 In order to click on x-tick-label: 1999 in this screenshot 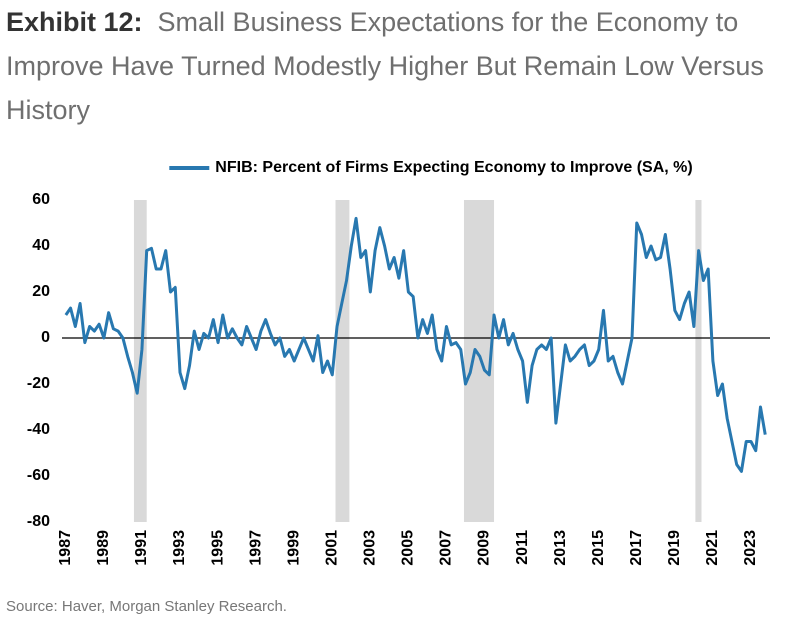, I will do `click(293, 548)`.